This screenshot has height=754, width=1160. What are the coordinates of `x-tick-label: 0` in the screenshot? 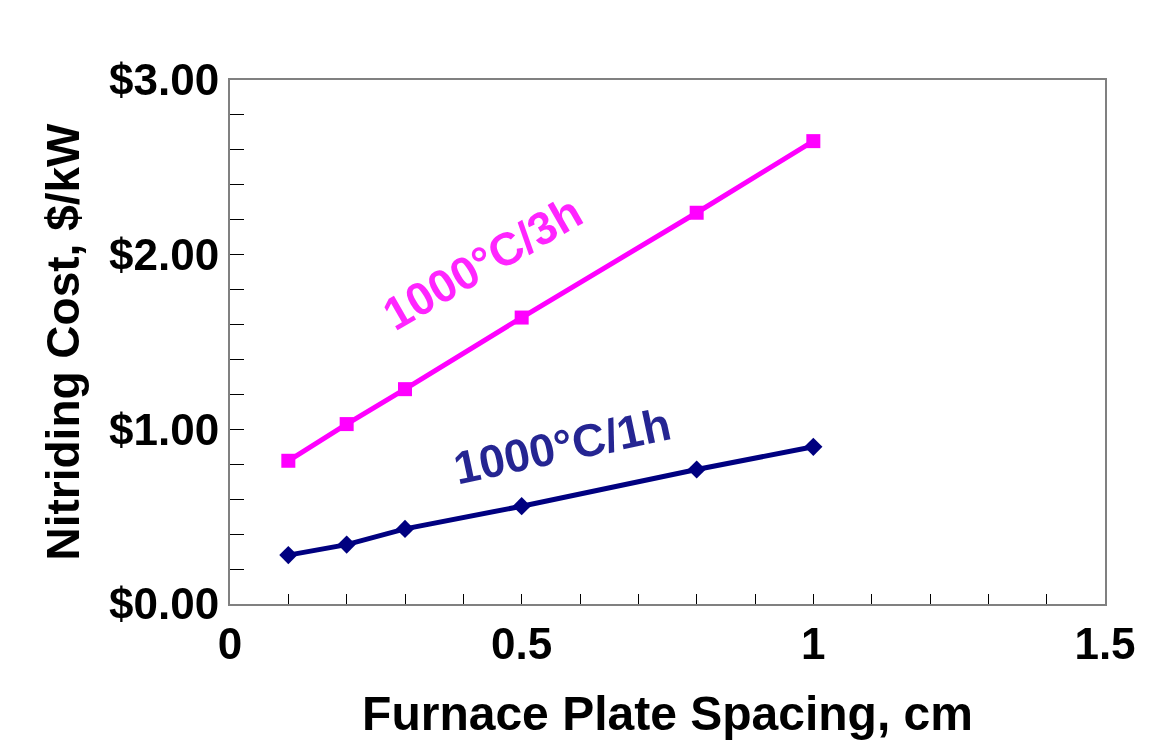 It's located at (230, 643).